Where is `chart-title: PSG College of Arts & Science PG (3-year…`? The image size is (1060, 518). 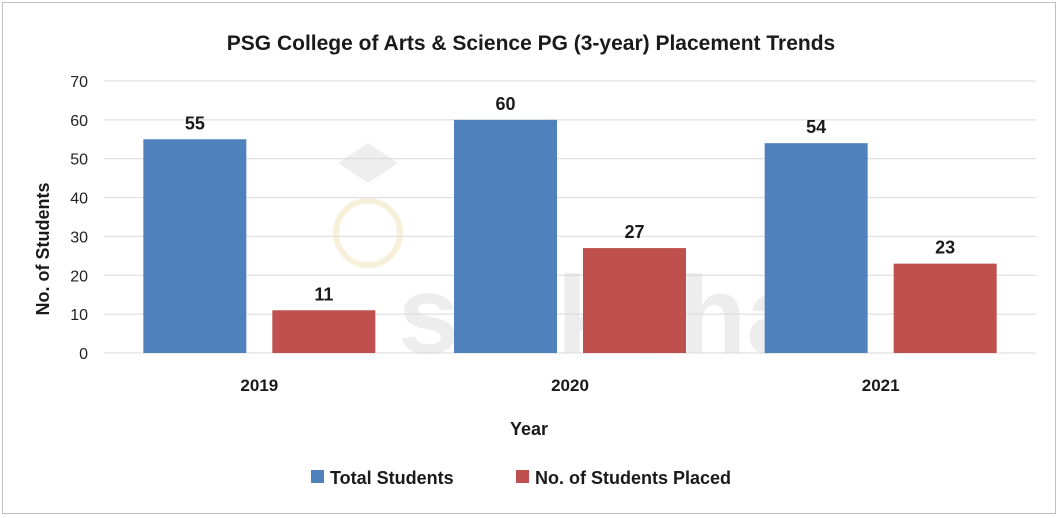 chart-title: PSG College of Arts & Science PG (3-year… is located at coordinates (531, 43).